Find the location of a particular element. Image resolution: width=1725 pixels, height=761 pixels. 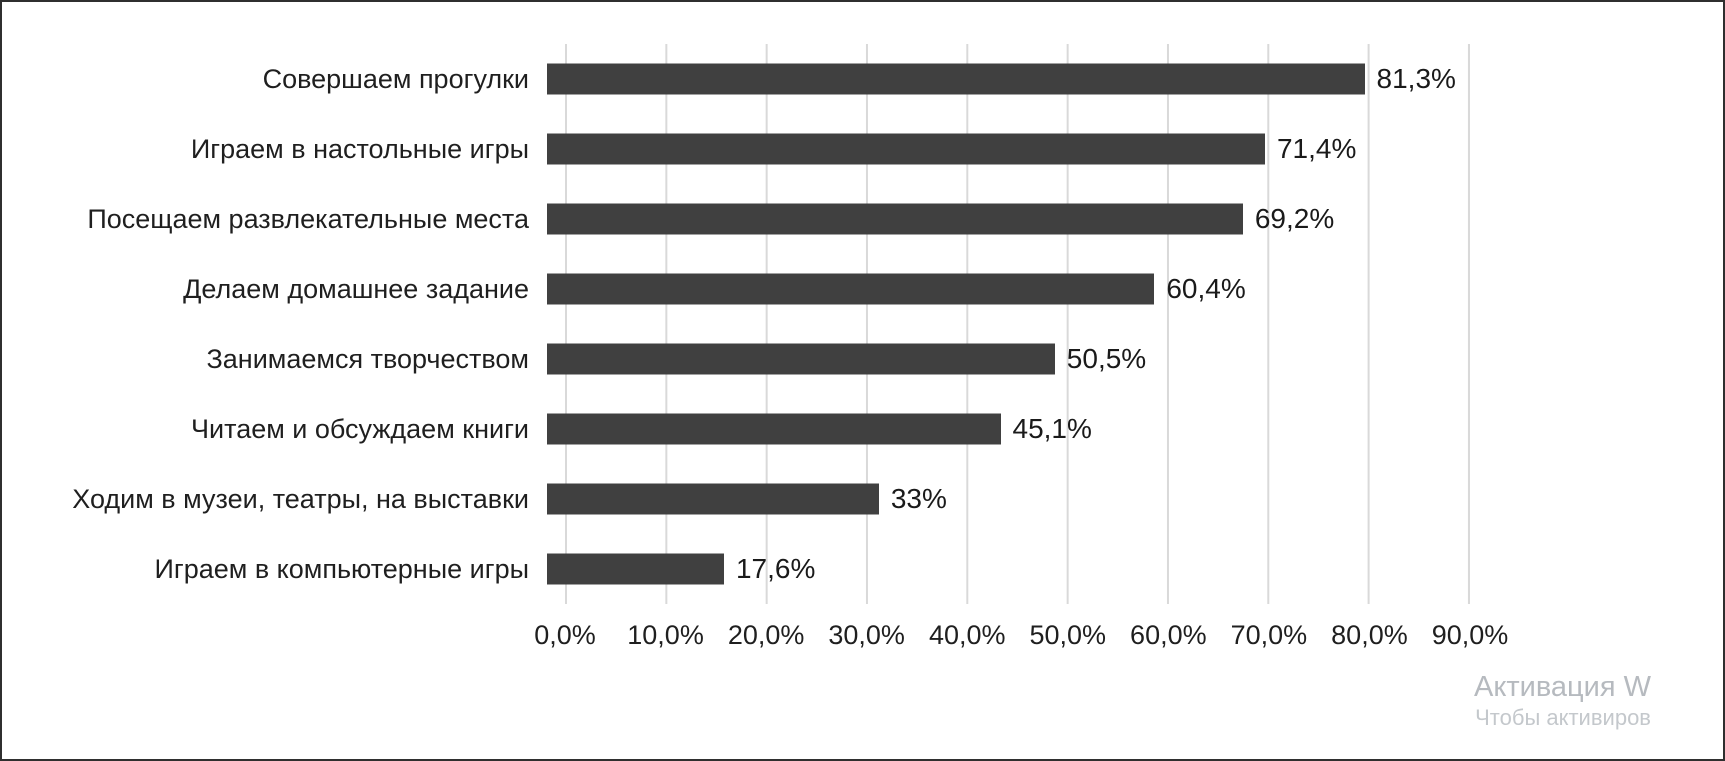

category-label: Играем в настольные игры is located at coordinates (359, 148).